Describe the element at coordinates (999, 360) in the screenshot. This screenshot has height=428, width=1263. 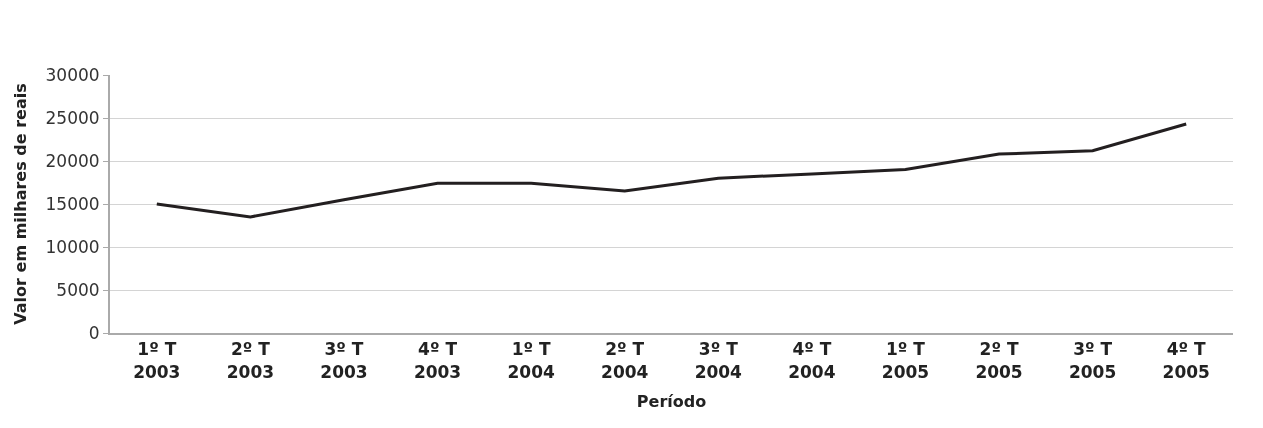
I see `x-tick-label: 2º T 2005` at that location.